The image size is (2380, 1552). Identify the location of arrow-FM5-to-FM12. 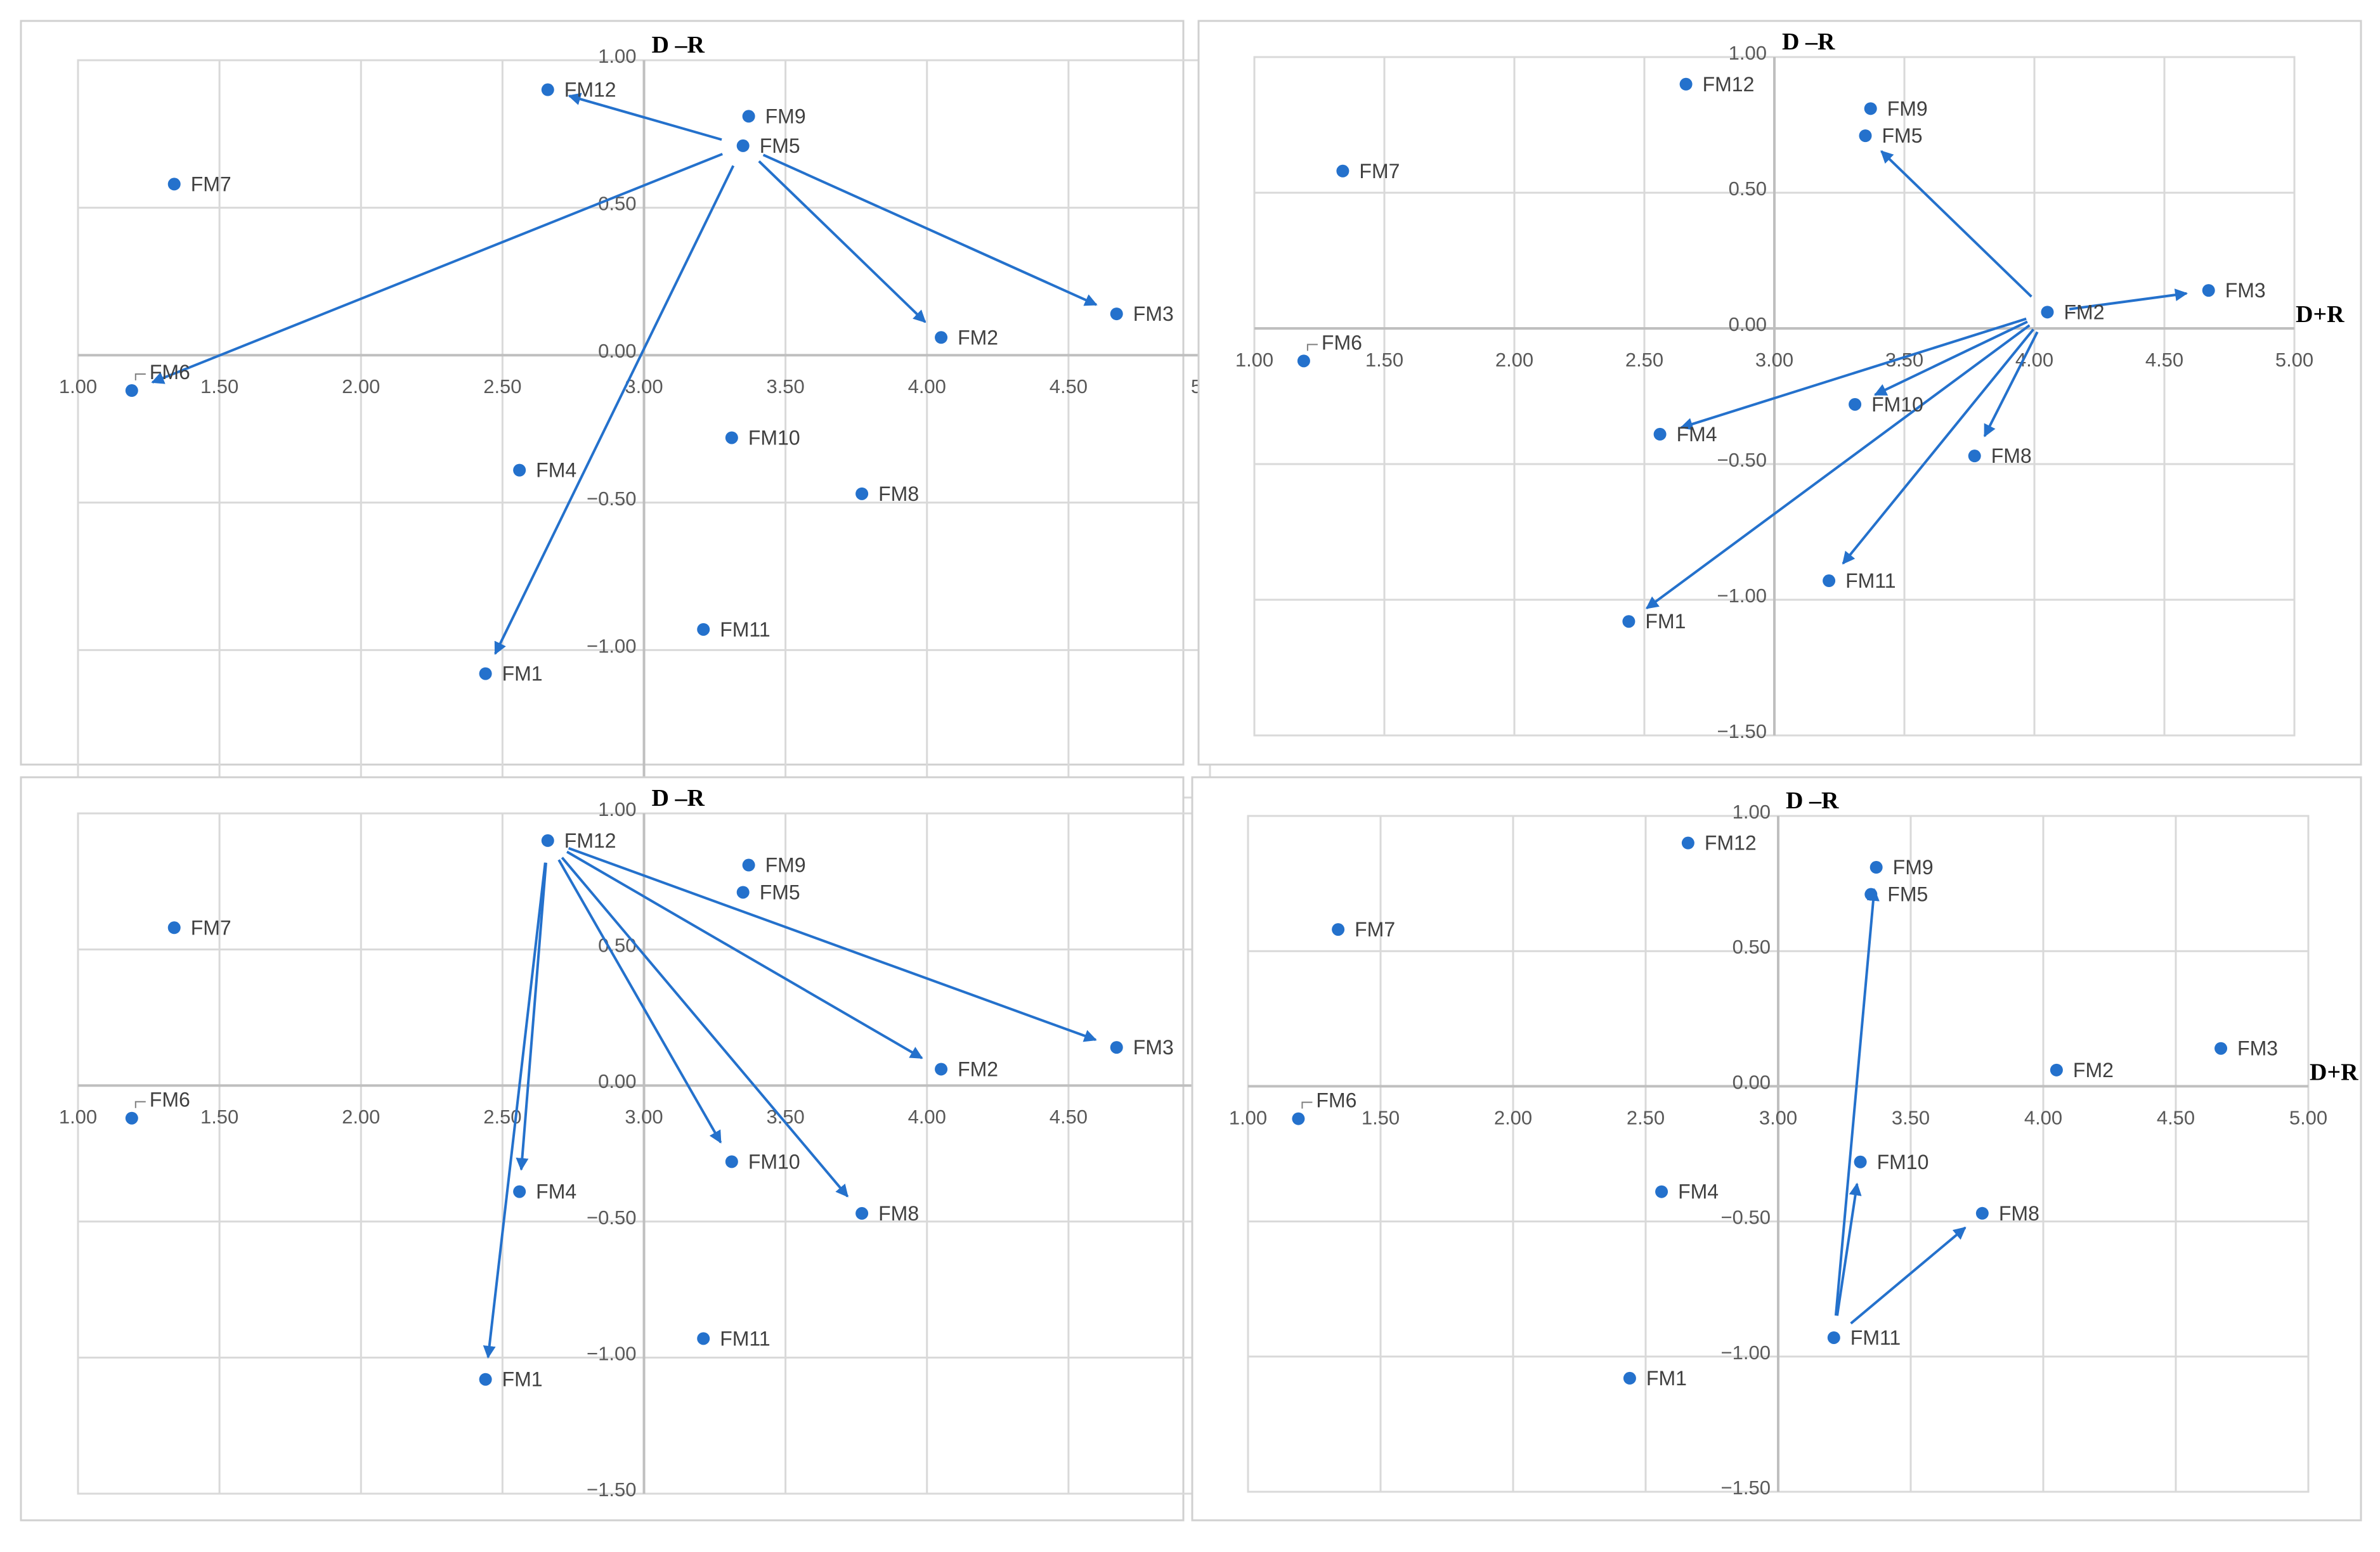
(645, 117).